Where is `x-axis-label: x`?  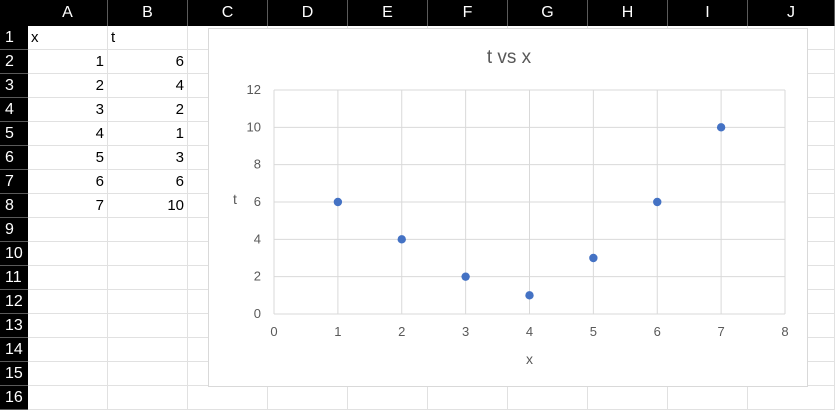 x-axis-label: x is located at coordinates (529, 359).